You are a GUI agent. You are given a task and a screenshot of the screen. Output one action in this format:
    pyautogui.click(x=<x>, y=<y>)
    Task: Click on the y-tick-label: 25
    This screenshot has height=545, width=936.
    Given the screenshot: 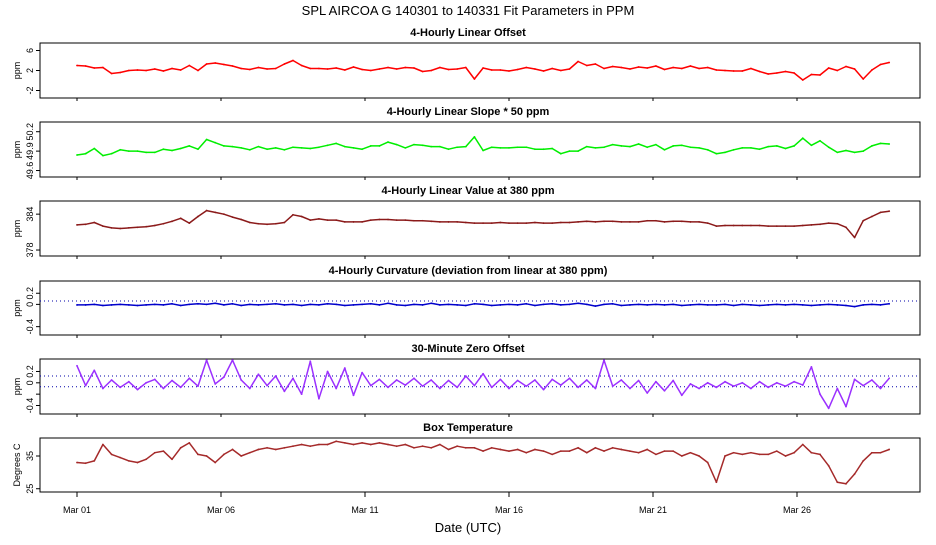 What is the action you would take?
    pyautogui.click(x=30, y=489)
    